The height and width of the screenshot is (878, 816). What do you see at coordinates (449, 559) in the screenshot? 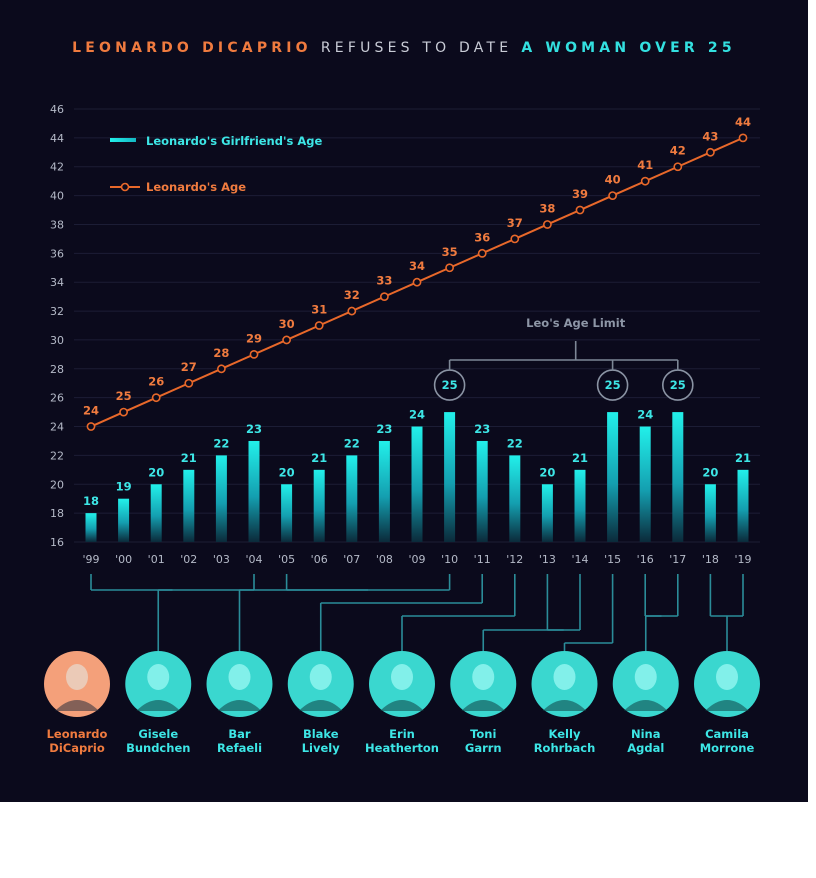
I see `x-tick-label: '10` at bounding box center [449, 559].